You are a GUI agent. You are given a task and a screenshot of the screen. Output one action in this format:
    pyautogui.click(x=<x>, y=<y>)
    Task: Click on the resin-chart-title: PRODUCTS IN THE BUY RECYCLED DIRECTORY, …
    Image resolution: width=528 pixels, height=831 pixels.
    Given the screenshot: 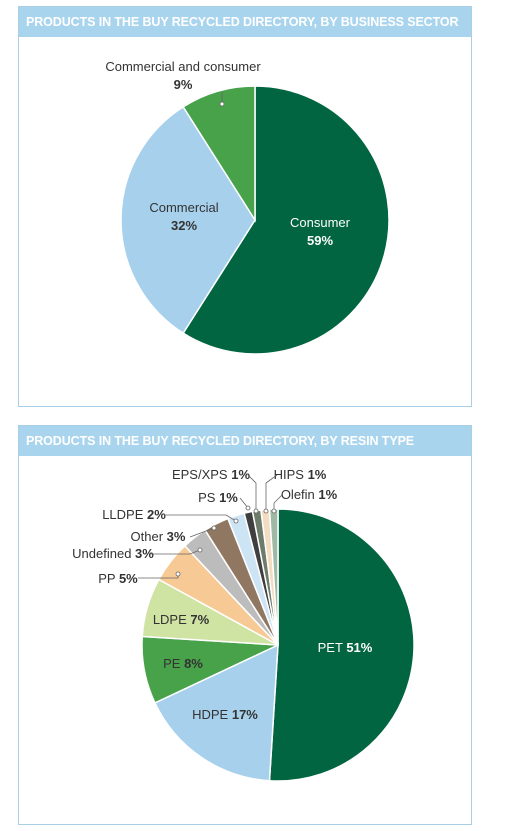 What is the action you would take?
    pyautogui.click(x=245, y=441)
    